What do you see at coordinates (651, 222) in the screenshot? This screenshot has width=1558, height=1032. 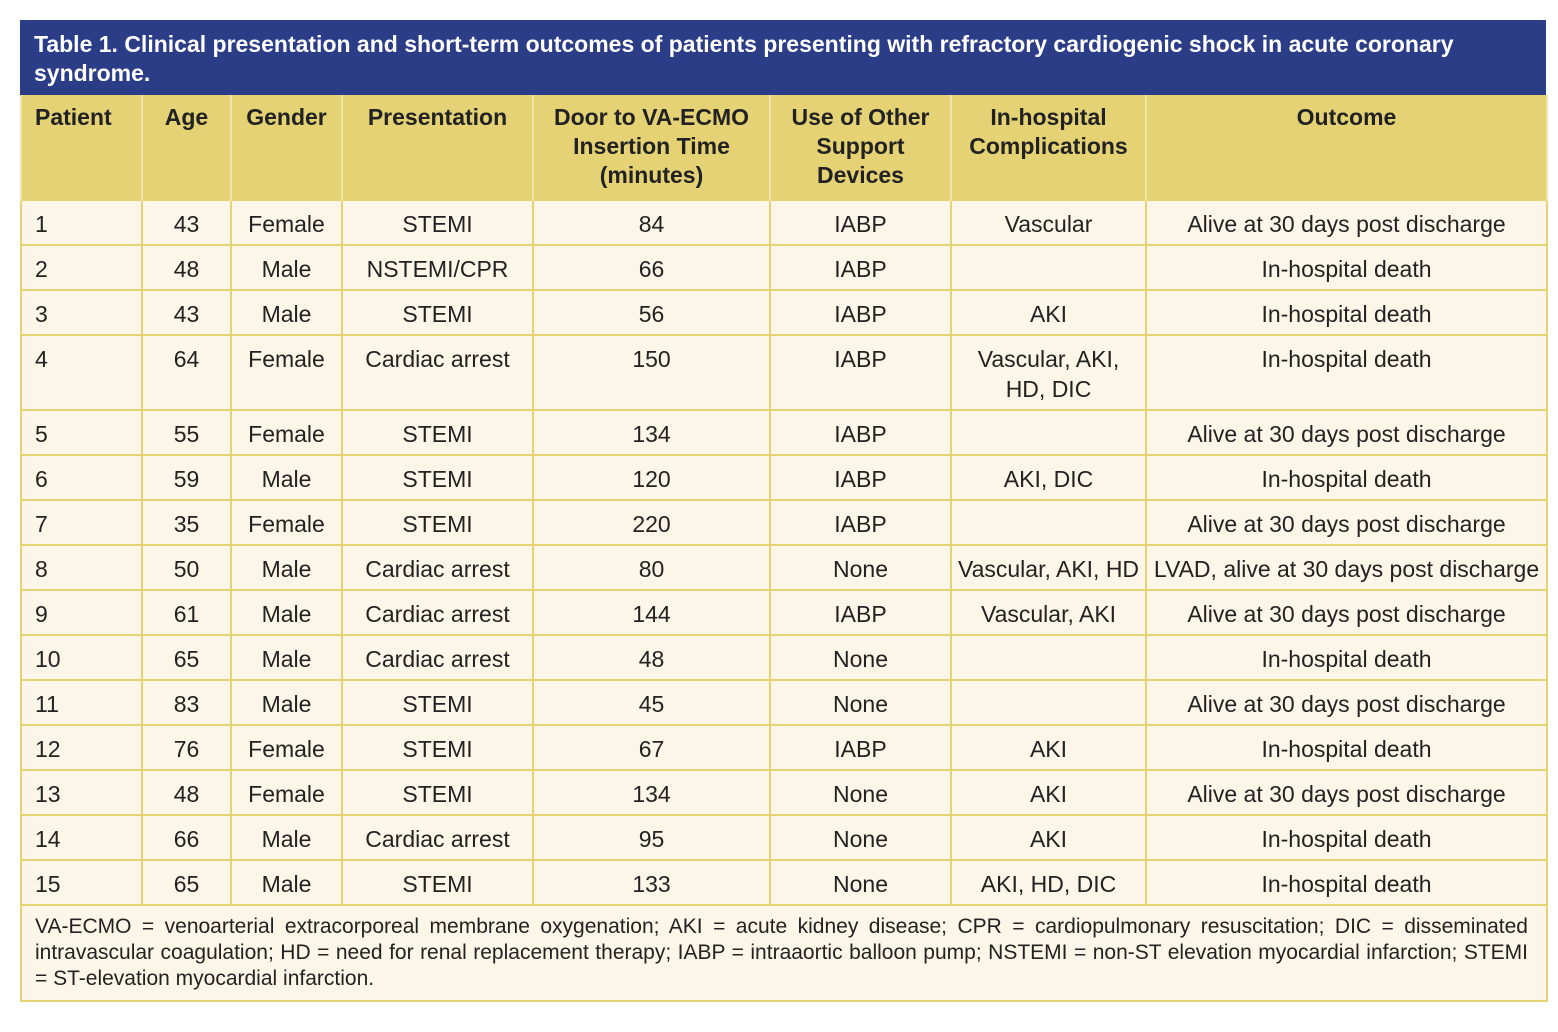 I see `table-cell: 84` at bounding box center [651, 222].